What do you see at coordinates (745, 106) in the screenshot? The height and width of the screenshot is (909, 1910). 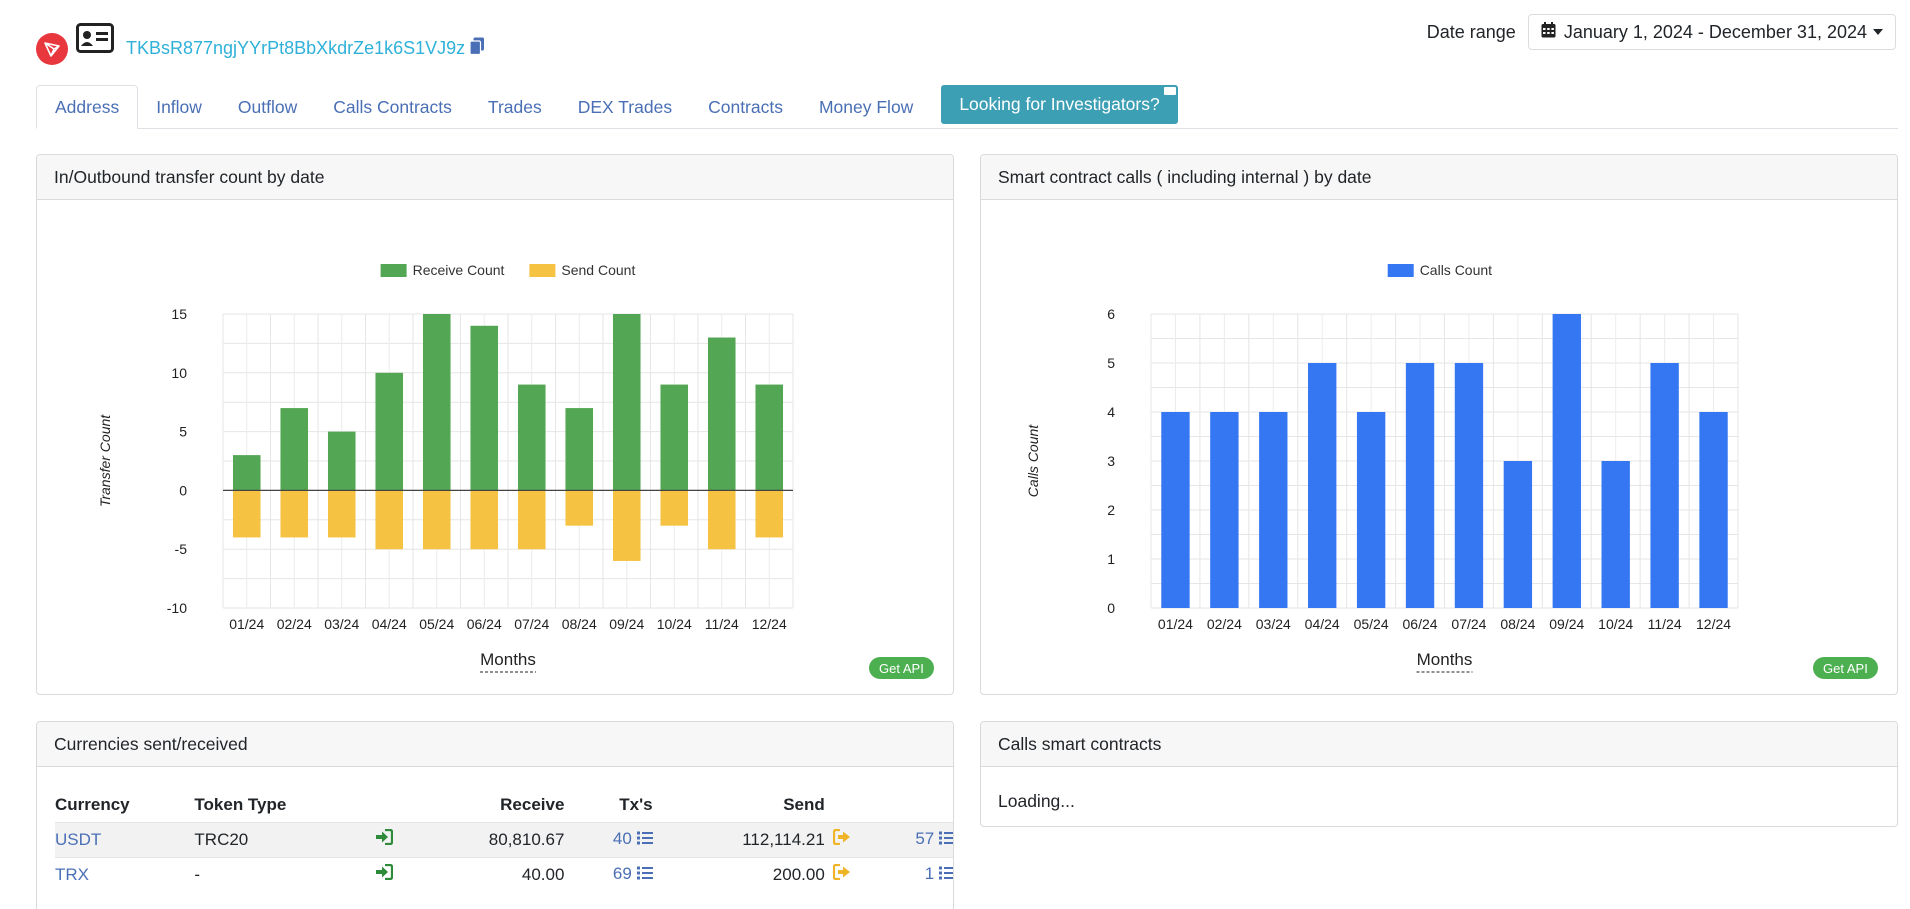 I see `tab-contracts: Contracts` at bounding box center [745, 106].